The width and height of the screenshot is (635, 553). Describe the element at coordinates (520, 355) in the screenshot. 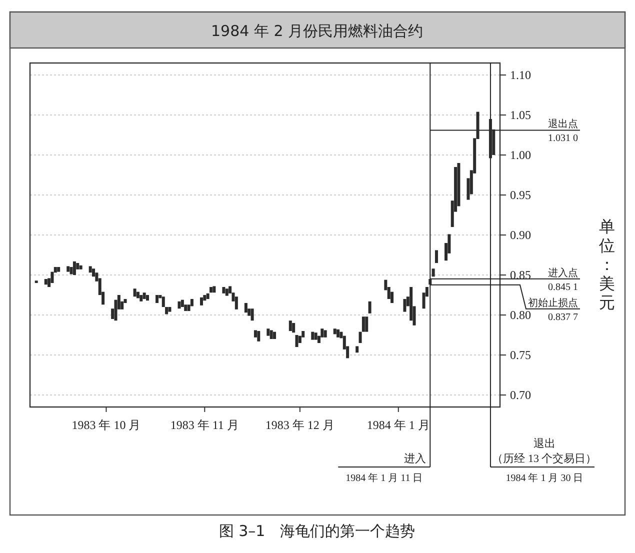

I see `y-tick-label: 0.75` at that location.